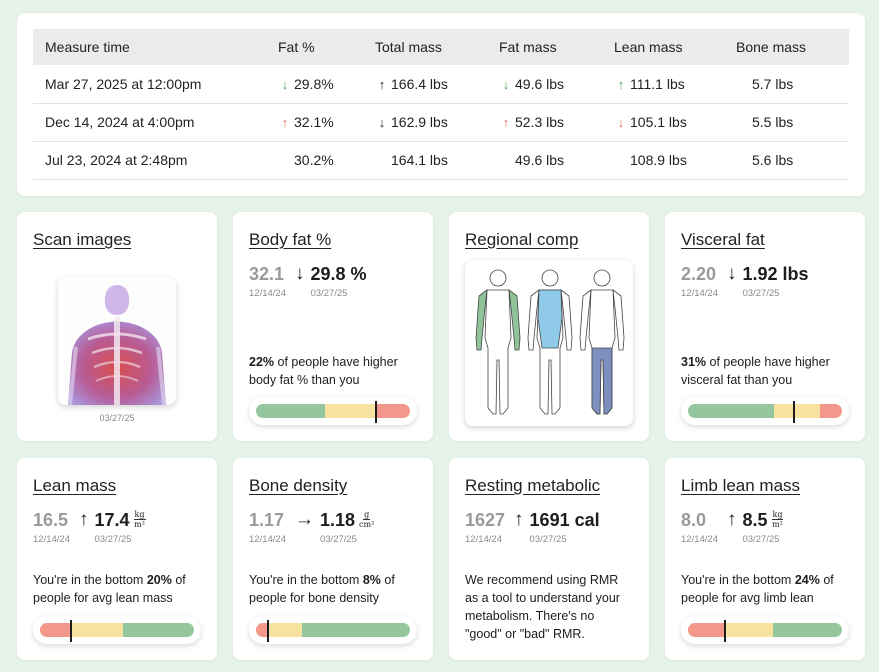 The image size is (879, 672). I want to click on visceral-fat-title: Visceral fat, so click(723, 239).